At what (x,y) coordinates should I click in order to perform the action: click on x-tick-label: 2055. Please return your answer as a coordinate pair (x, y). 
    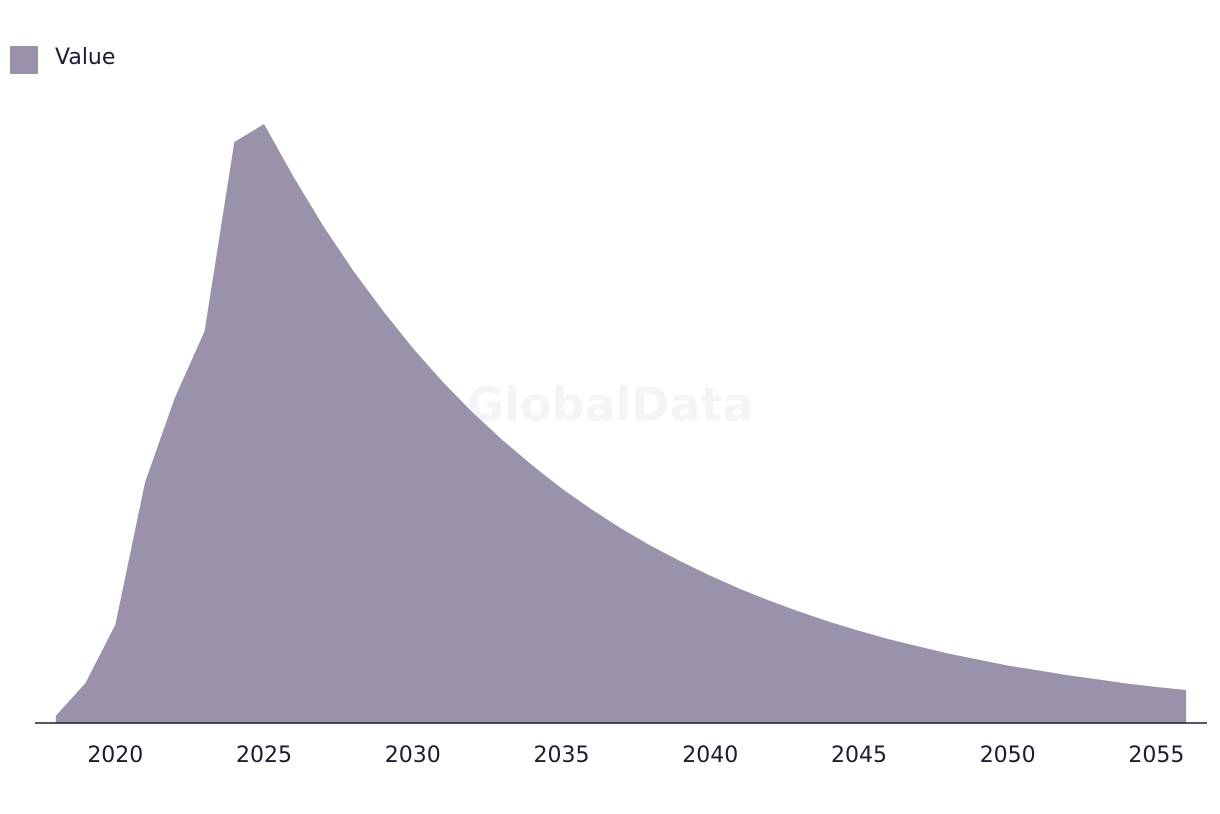
    Looking at the image, I should click on (1156, 755).